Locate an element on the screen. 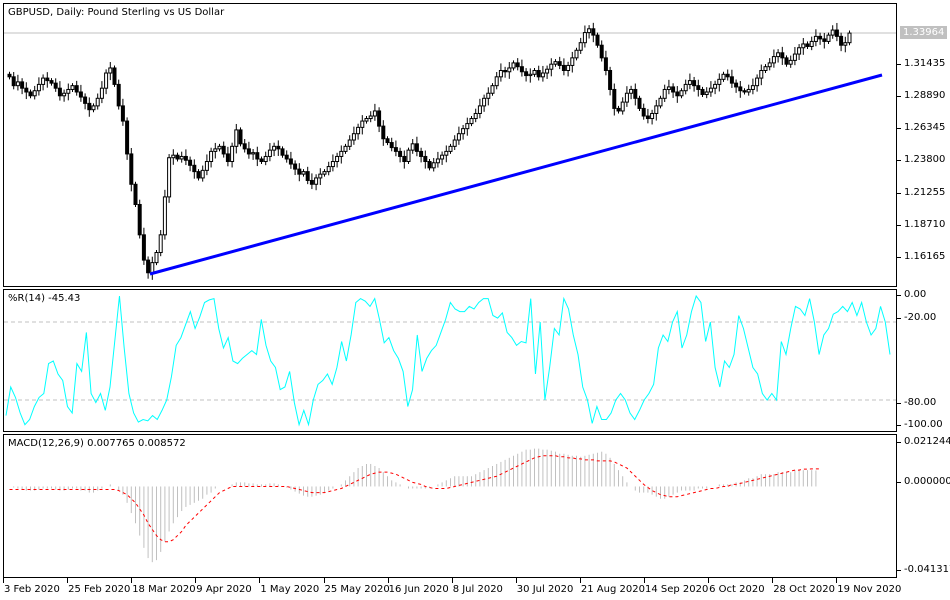 The height and width of the screenshot is (600, 950). date-label: 21 Aug 2020 is located at coordinates (612, 589).